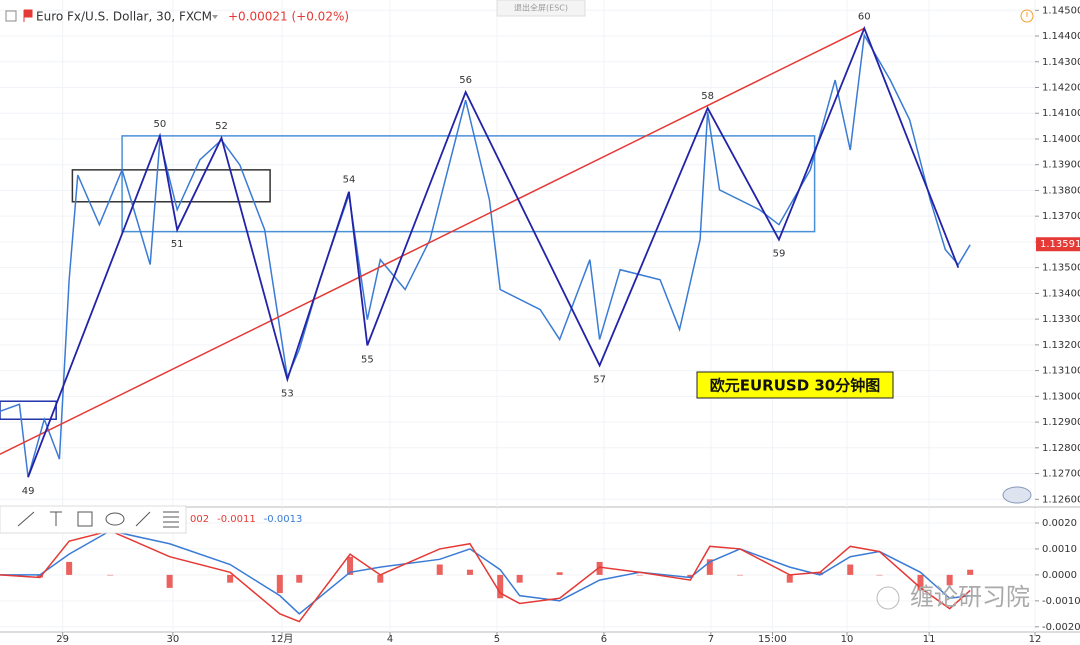 Image resolution: width=1080 pixels, height=645 pixels. Describe the element at coordinates (1061, 113) in the screenshot. I see `y-tick-label: 1.14100` at that location.